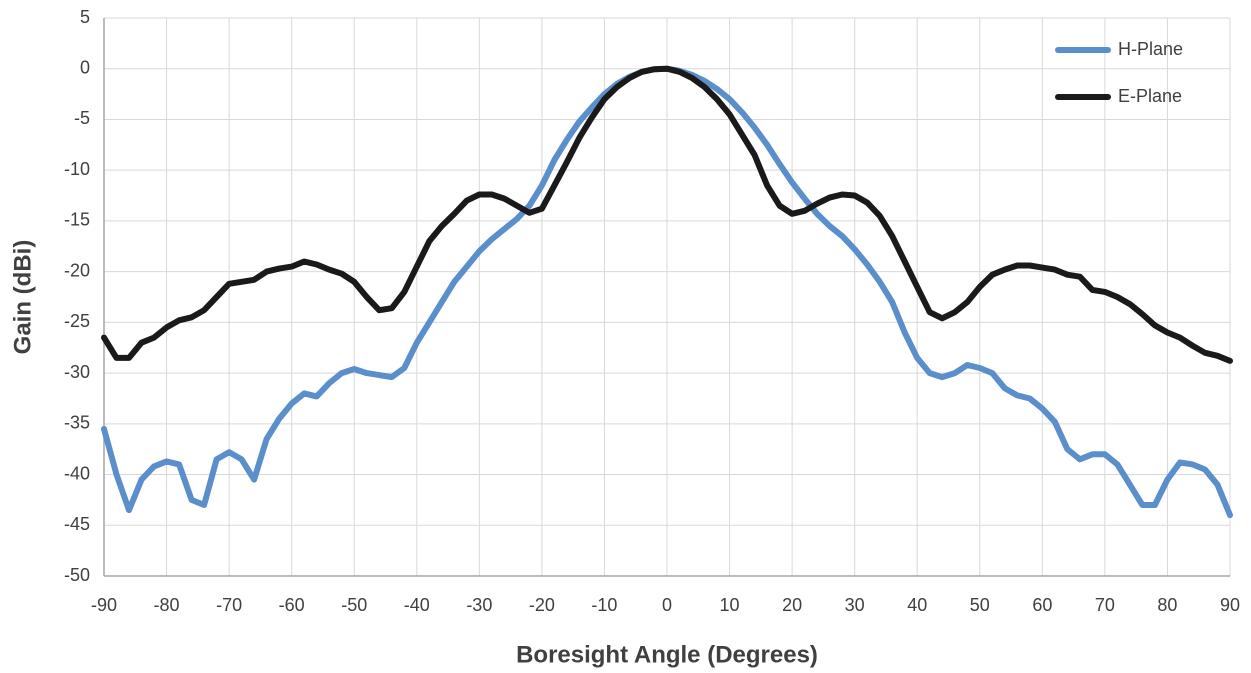  I want to click on y-tick-label: -10, so click(77, 169).